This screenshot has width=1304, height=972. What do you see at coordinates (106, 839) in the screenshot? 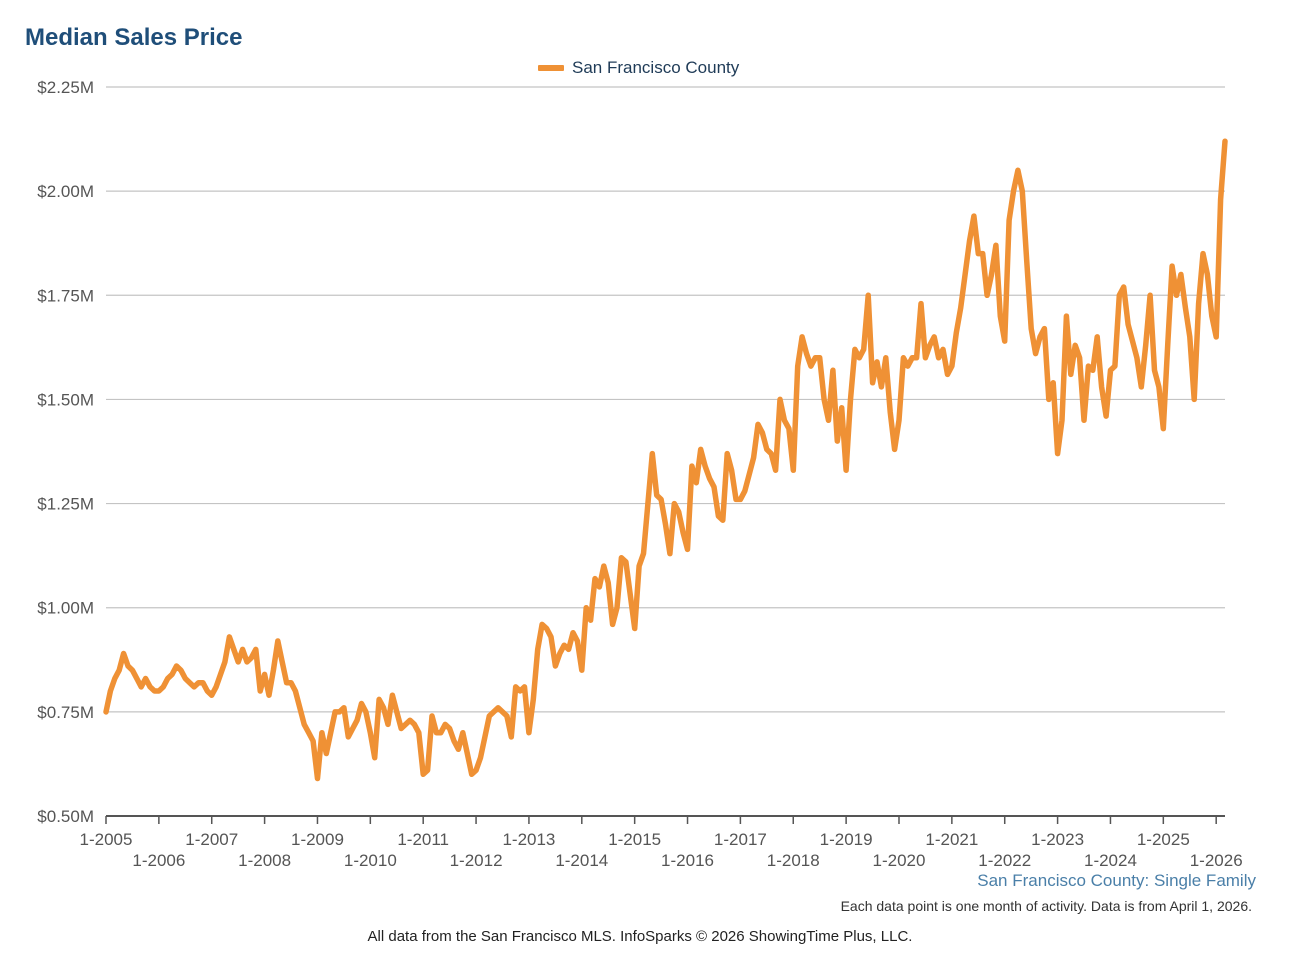
I see `x-tick-label: 1-2005` at bounding box center [106, 839].